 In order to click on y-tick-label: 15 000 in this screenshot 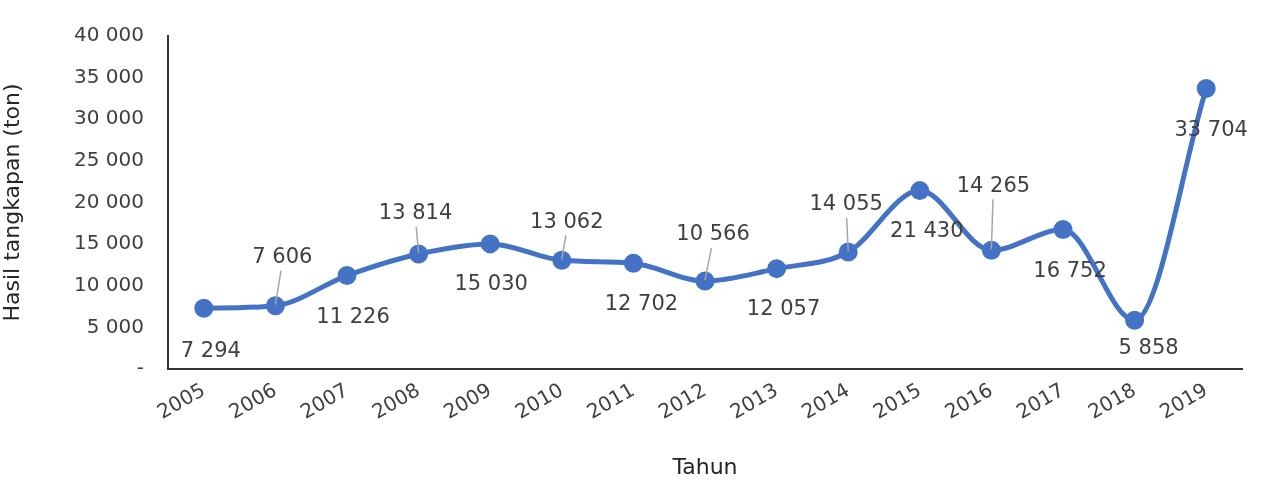, I will do `click(109, 242)`.